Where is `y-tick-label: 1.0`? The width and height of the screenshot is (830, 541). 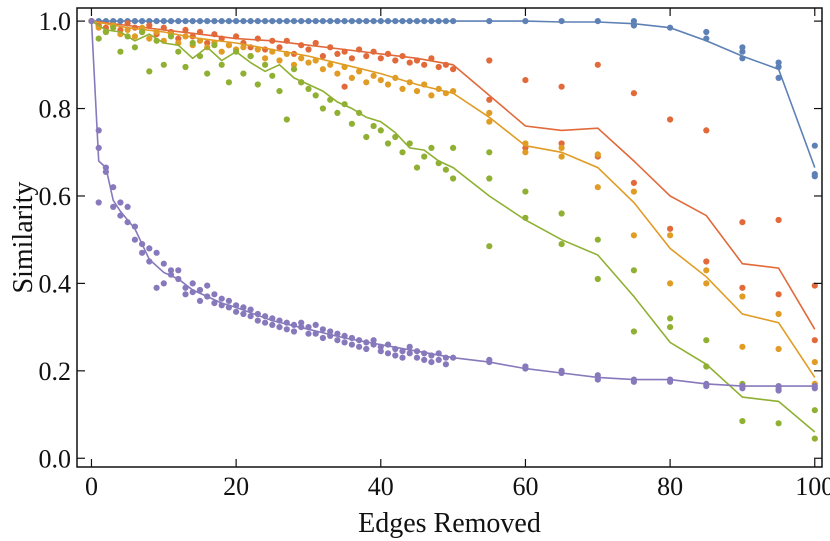
y-tick-label: 1.0 is located at coordinates (55, 21).